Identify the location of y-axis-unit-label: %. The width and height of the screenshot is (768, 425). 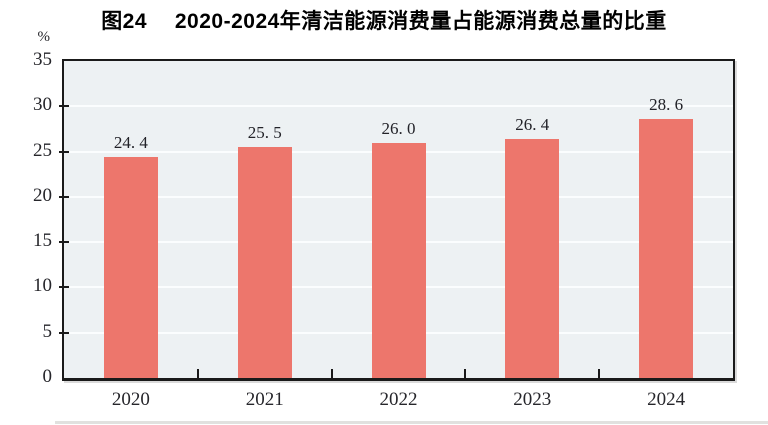
(44, 37).